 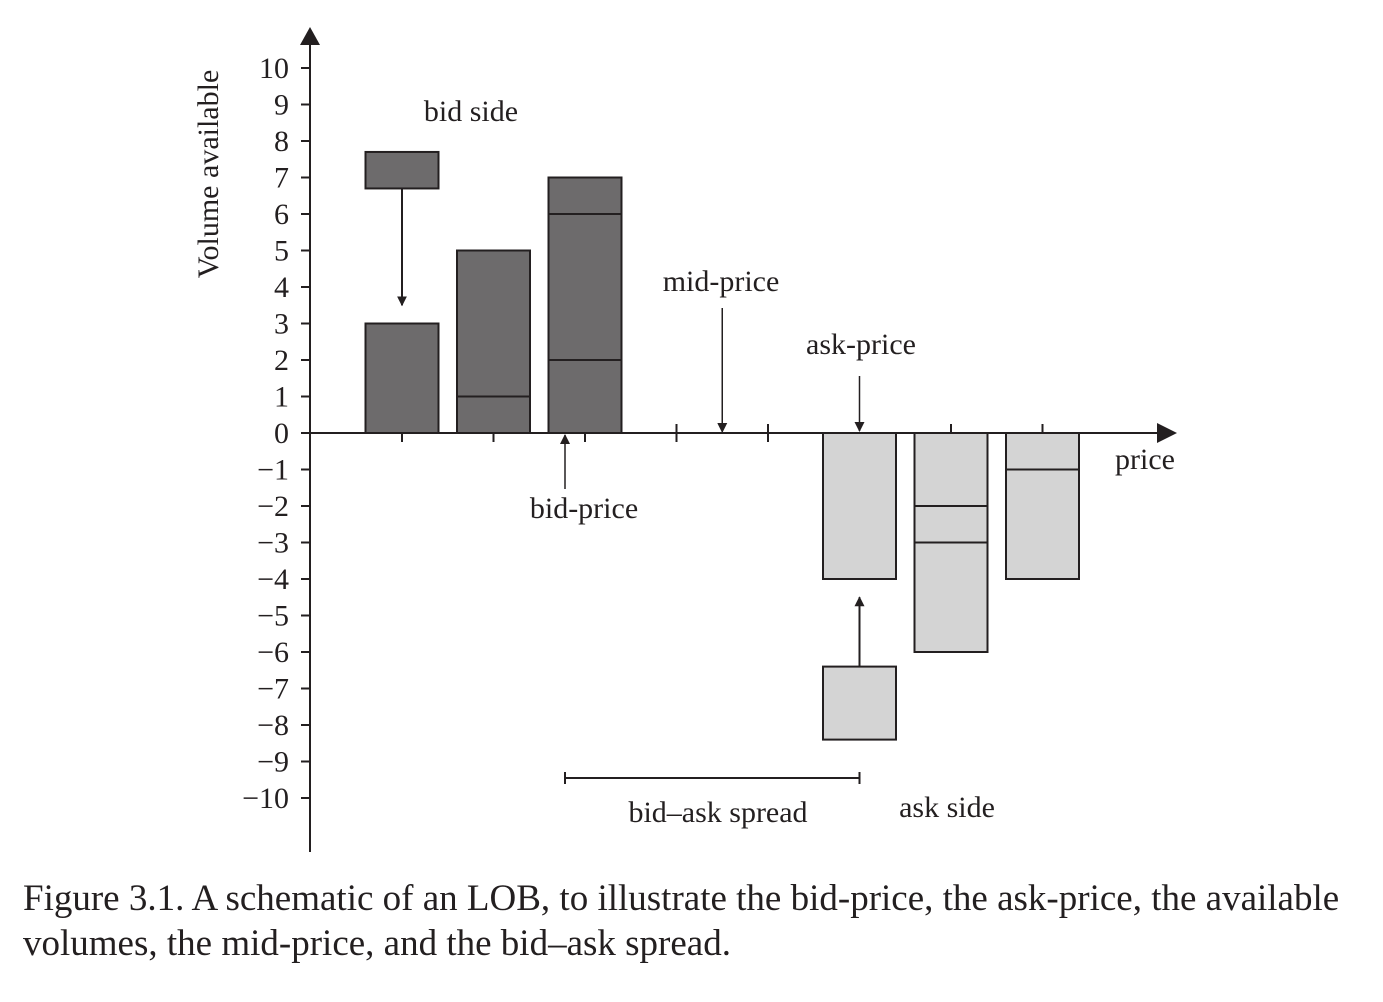 What do you see at coordinates (273, 725) in the screenshot?
I see `y-tick-label: −8` at bounding box center [273, 725].